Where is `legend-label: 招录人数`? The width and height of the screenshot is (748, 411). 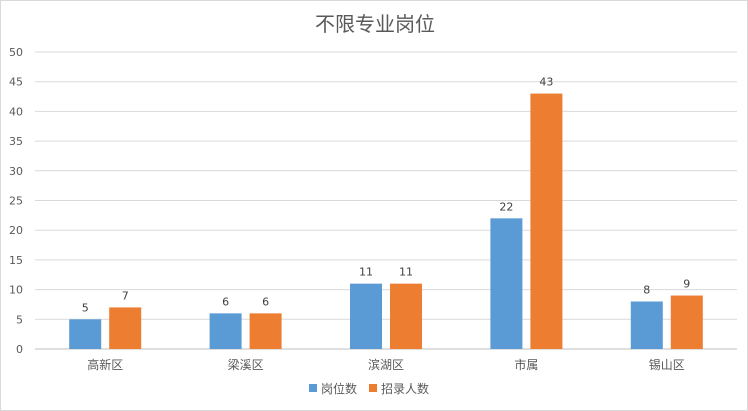
legend-label: 招录人数 is located at coordinates (405, 388).